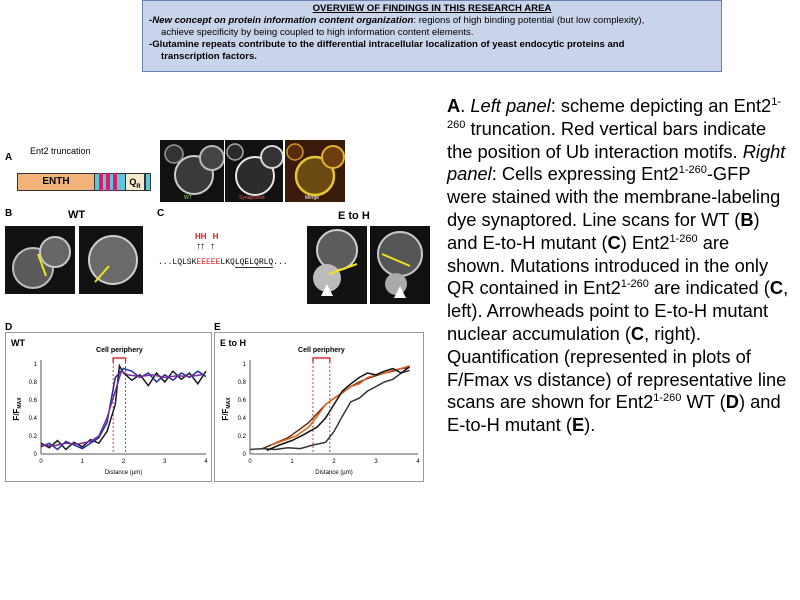 Image resolution: width=800 pixels, height=600 pixels. Describe the element at coordinates (703, 402) in the screenshot. I see `caption-text: WT (` at that location.